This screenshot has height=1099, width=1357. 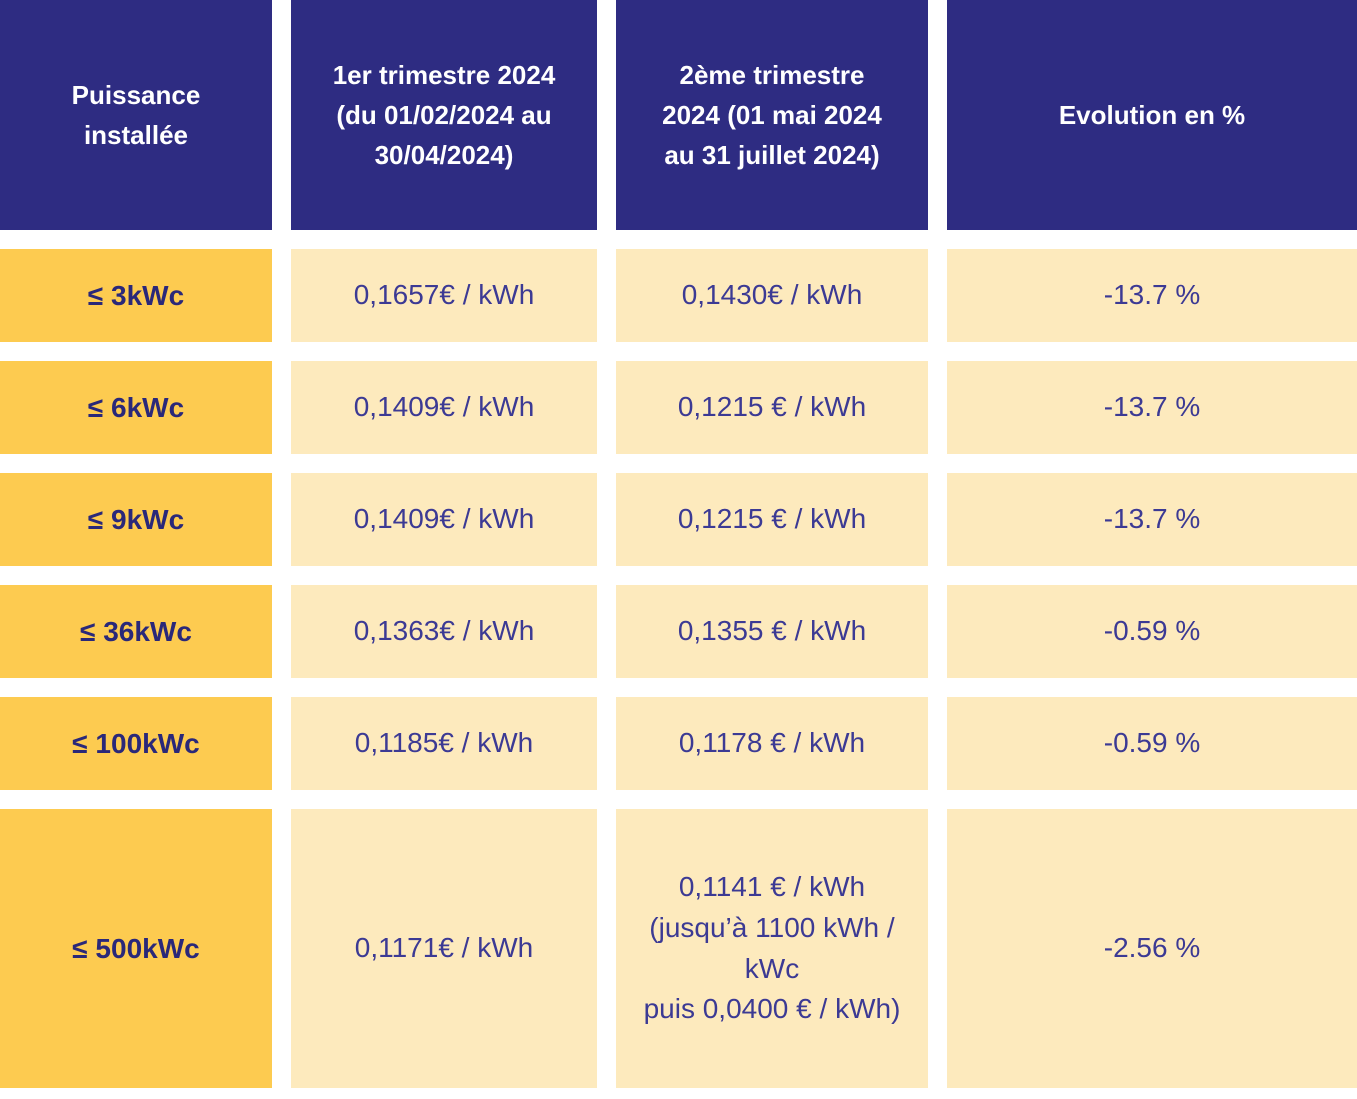 What do you see at coordinates (136, 407) in the screenshot?
I see `row-6kwc-power-label: ≤ 6kWc` at bounding box center [136, 407].